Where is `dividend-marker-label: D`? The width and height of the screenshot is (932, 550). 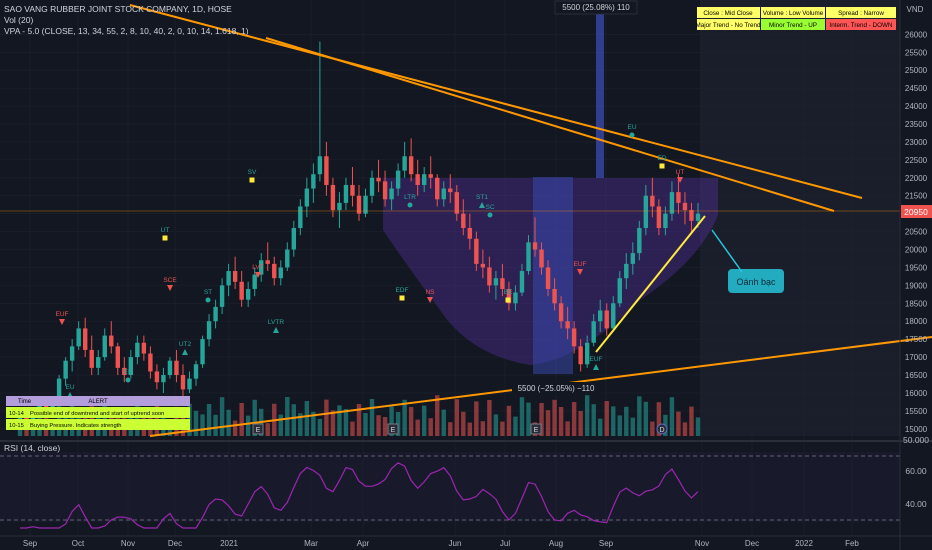
dividend-marker-label: D is located at coordinates (661, 430).